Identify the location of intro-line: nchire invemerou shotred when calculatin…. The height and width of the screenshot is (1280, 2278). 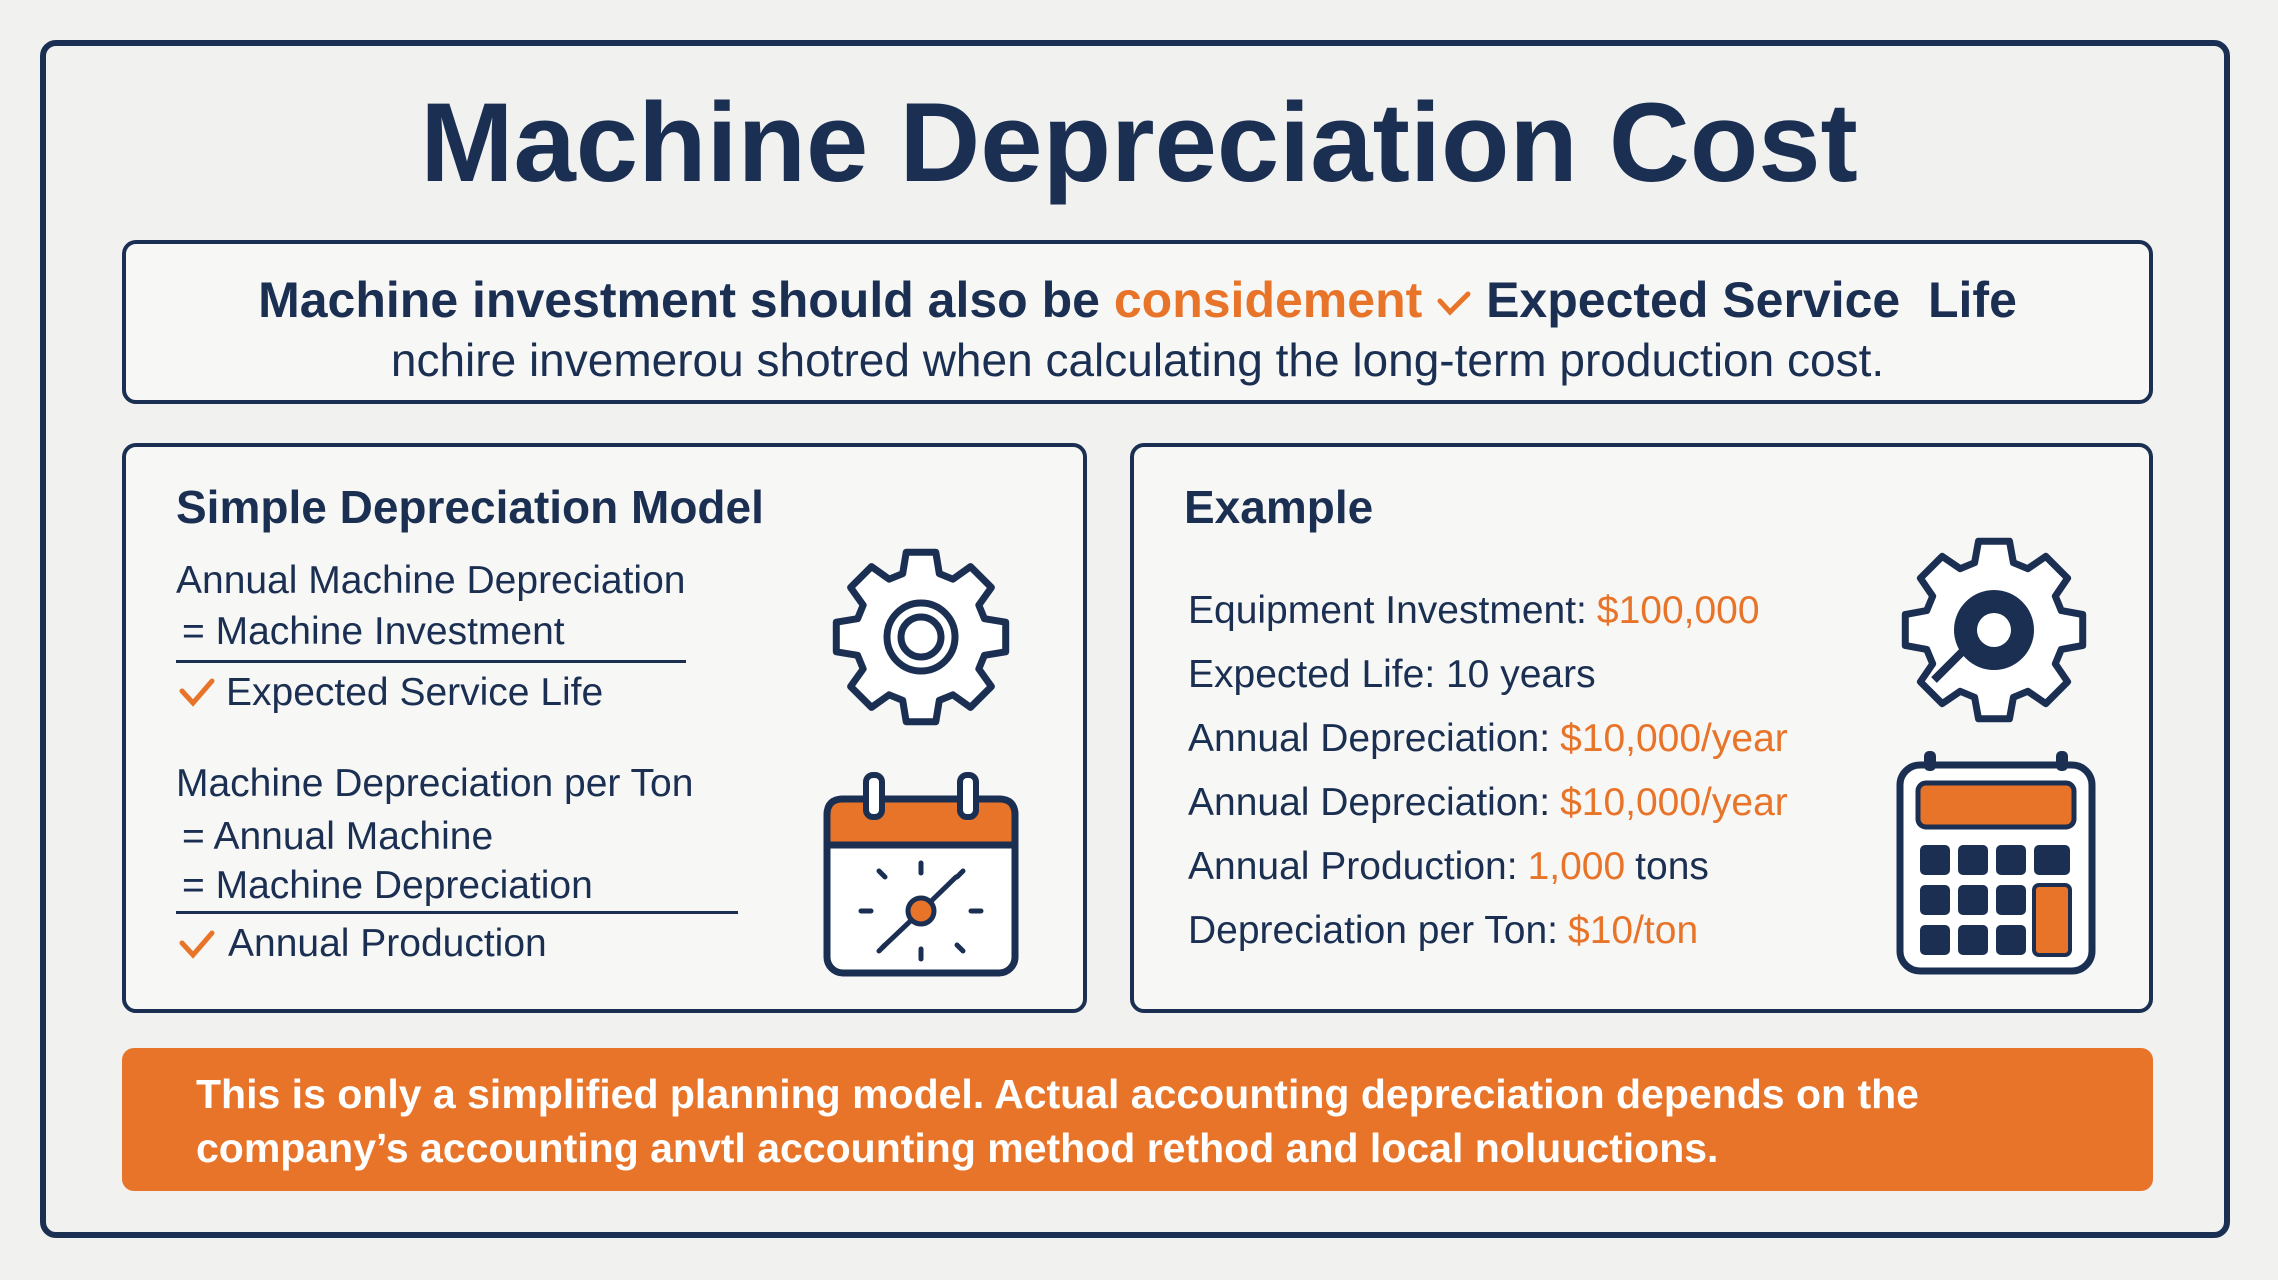
(1137, 360).